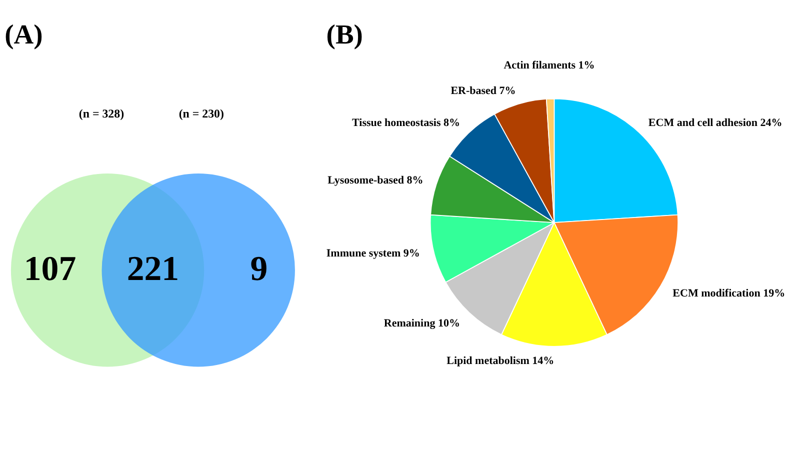 This screenshot has width=790, height=452. What do you see at coordinates (373, 253) in the screenshot?
I see `slice-label: Immune system 9%` at bounding box center [373, 253].